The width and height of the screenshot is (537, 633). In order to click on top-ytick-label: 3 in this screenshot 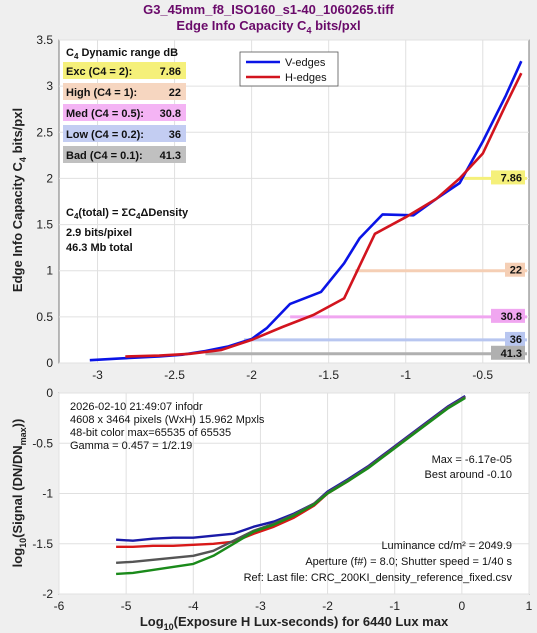, I will do `click(49, 86)`.